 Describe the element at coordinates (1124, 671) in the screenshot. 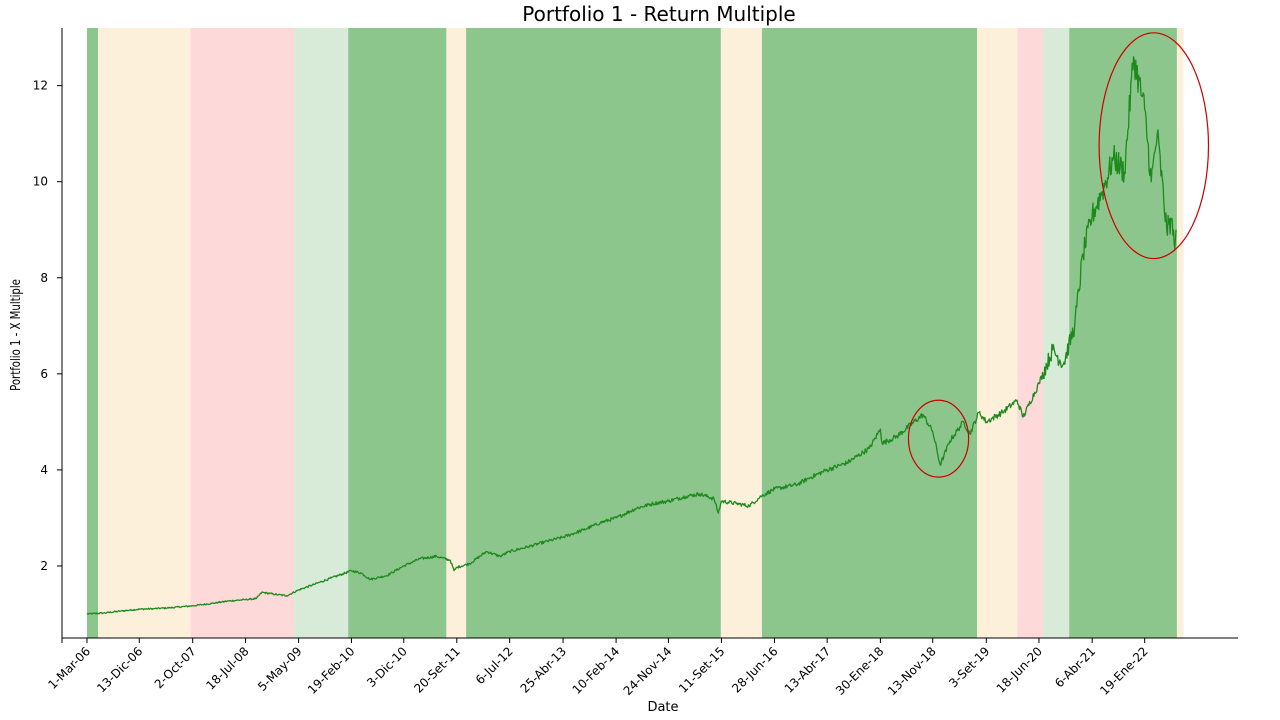

I see `x-tick-label: 19-Ene-22` at that location.